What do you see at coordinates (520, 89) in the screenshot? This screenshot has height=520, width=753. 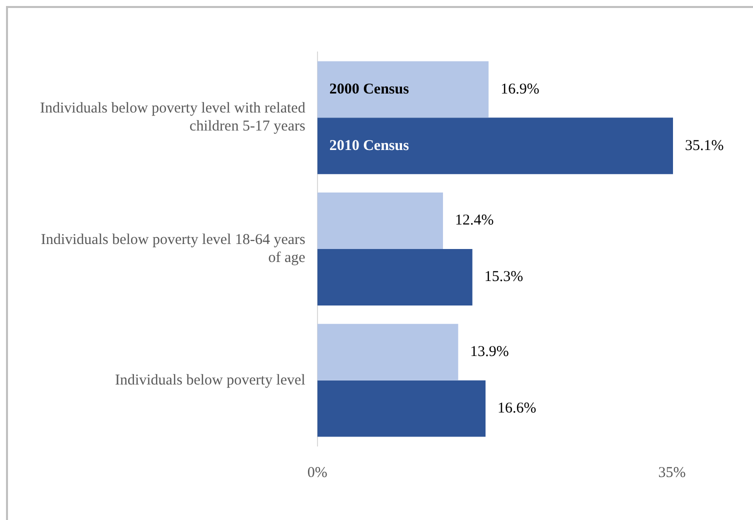 I see `data-label: 16.9%` at bounding box center [520, 89].